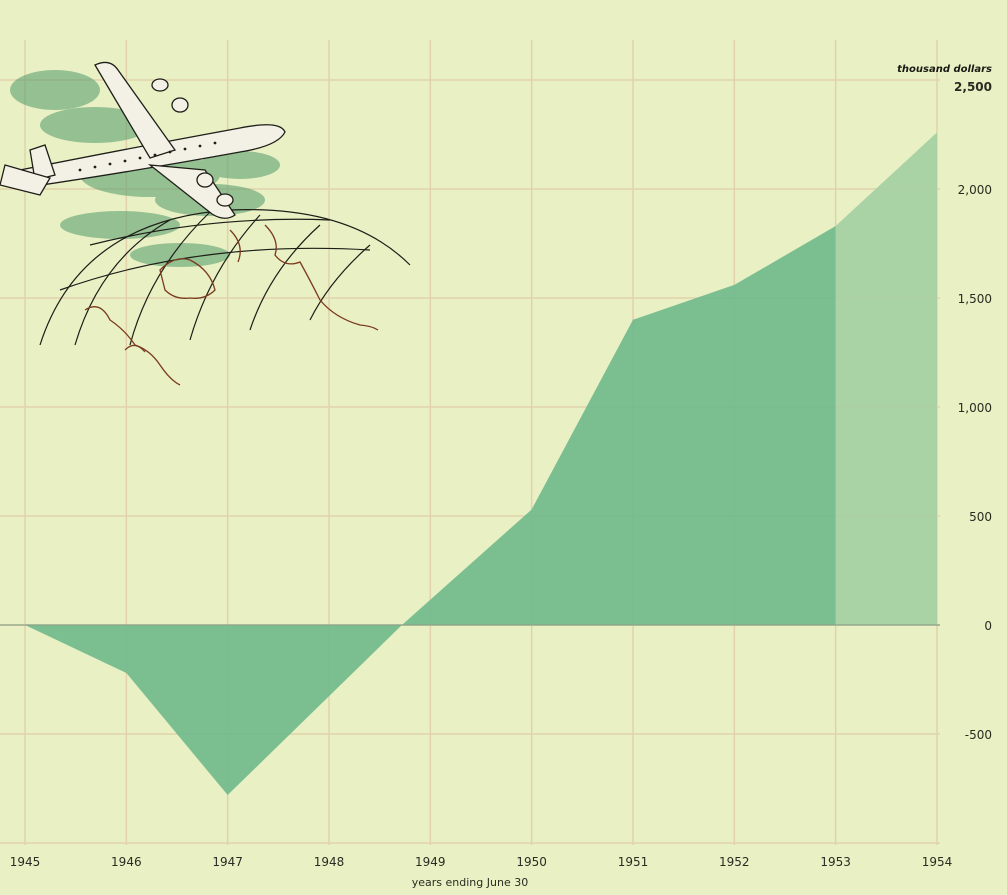  I want to click on y-tick-label: 2,500, so click(973, 87).